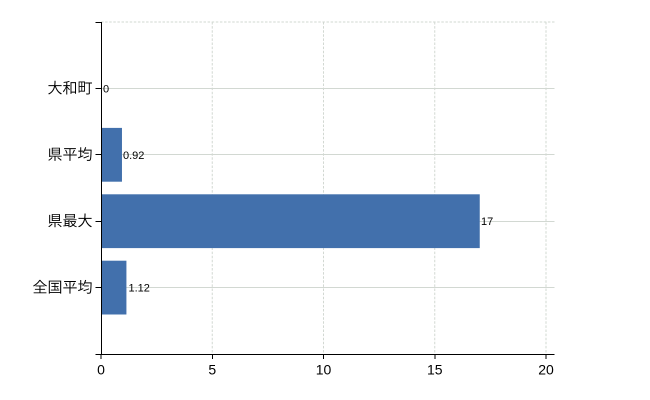 The image size is (650, 400). What do you see at coordinates (435, 370) in the screenshot?
I see `svg-text: 15` at bounding box center [435, 370].